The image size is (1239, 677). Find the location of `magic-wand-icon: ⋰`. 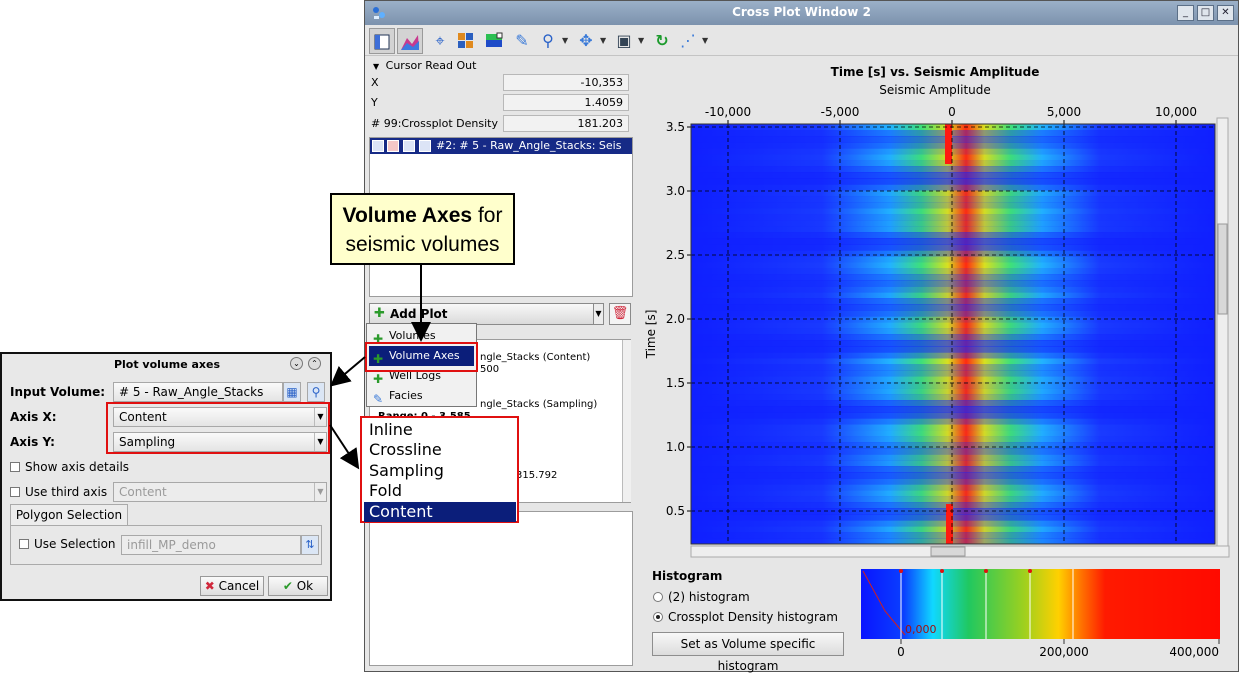

magic-wand-icon: ⋰ is located at coordinates (688, 40).